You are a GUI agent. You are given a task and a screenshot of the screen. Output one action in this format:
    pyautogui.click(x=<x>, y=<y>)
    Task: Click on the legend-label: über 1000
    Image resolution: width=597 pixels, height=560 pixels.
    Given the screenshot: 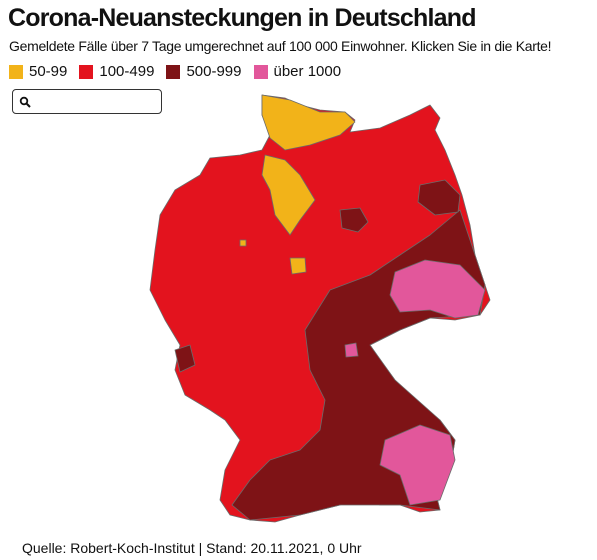 What is the action you would take?
    pyautogui.click(x=307, y=71)
    